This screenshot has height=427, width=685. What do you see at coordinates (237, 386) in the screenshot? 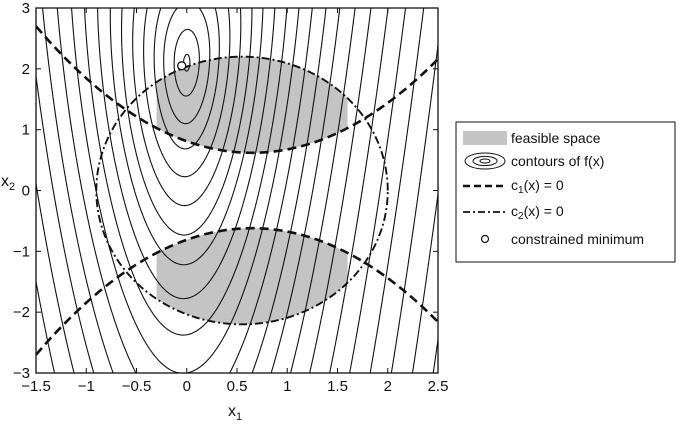
I see `x-tick-label: 0.5` at bounding box center [237, 386].